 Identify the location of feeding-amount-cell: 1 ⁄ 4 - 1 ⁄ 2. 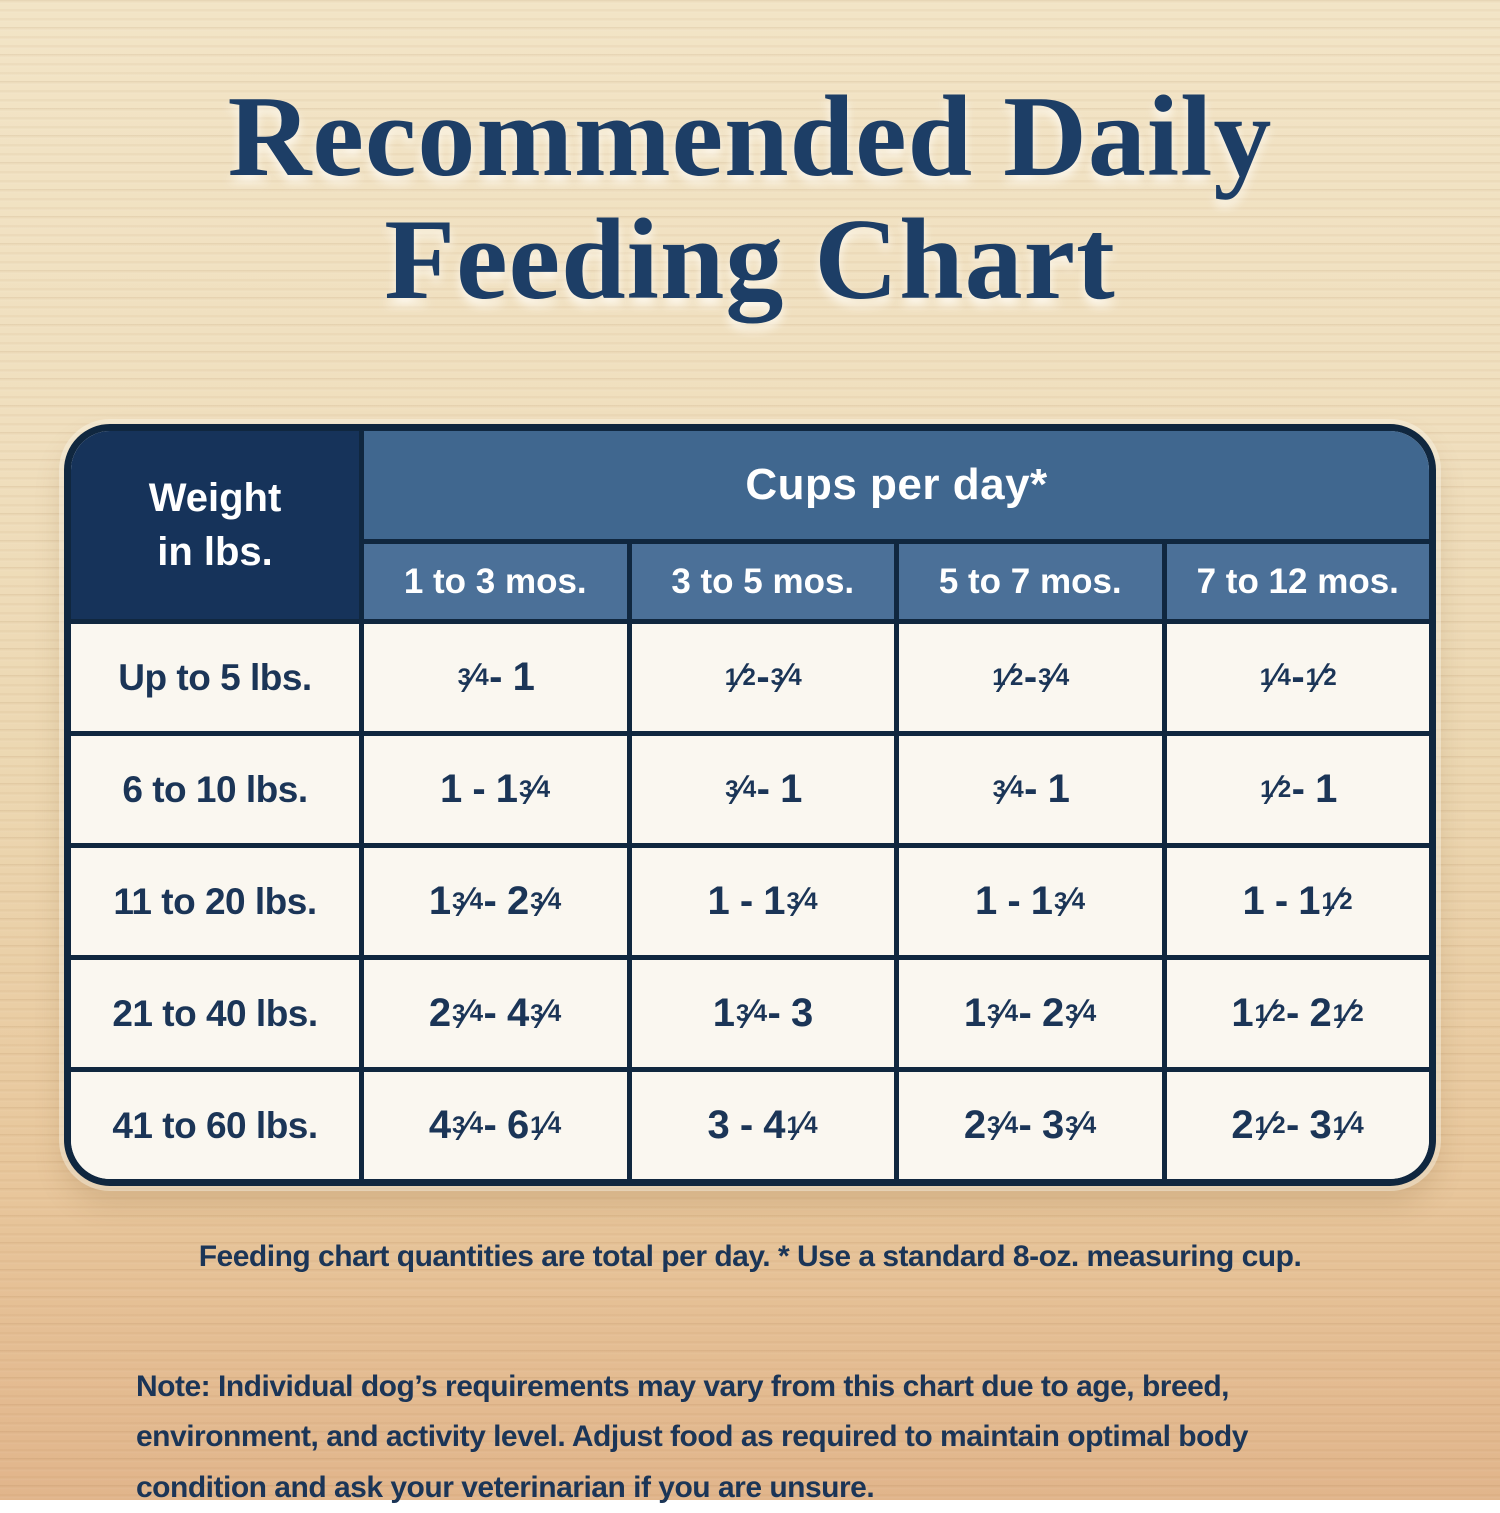
(1295, 675).